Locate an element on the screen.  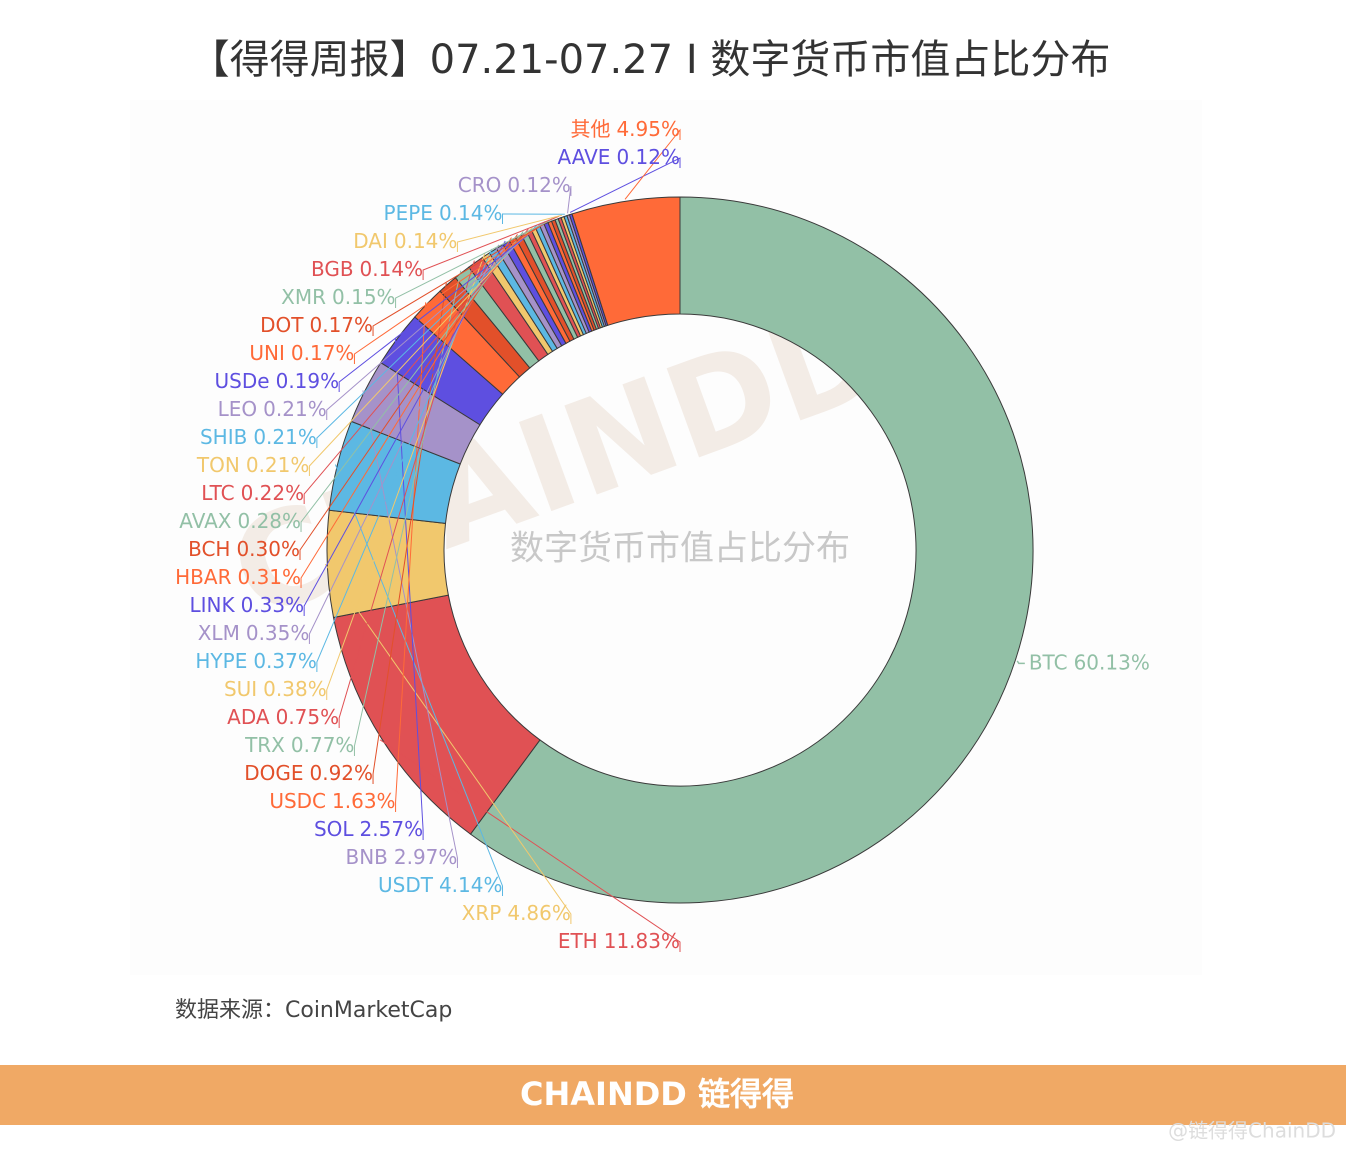
slice-label: ETH 11.83% is located at coordinates (619, 941).